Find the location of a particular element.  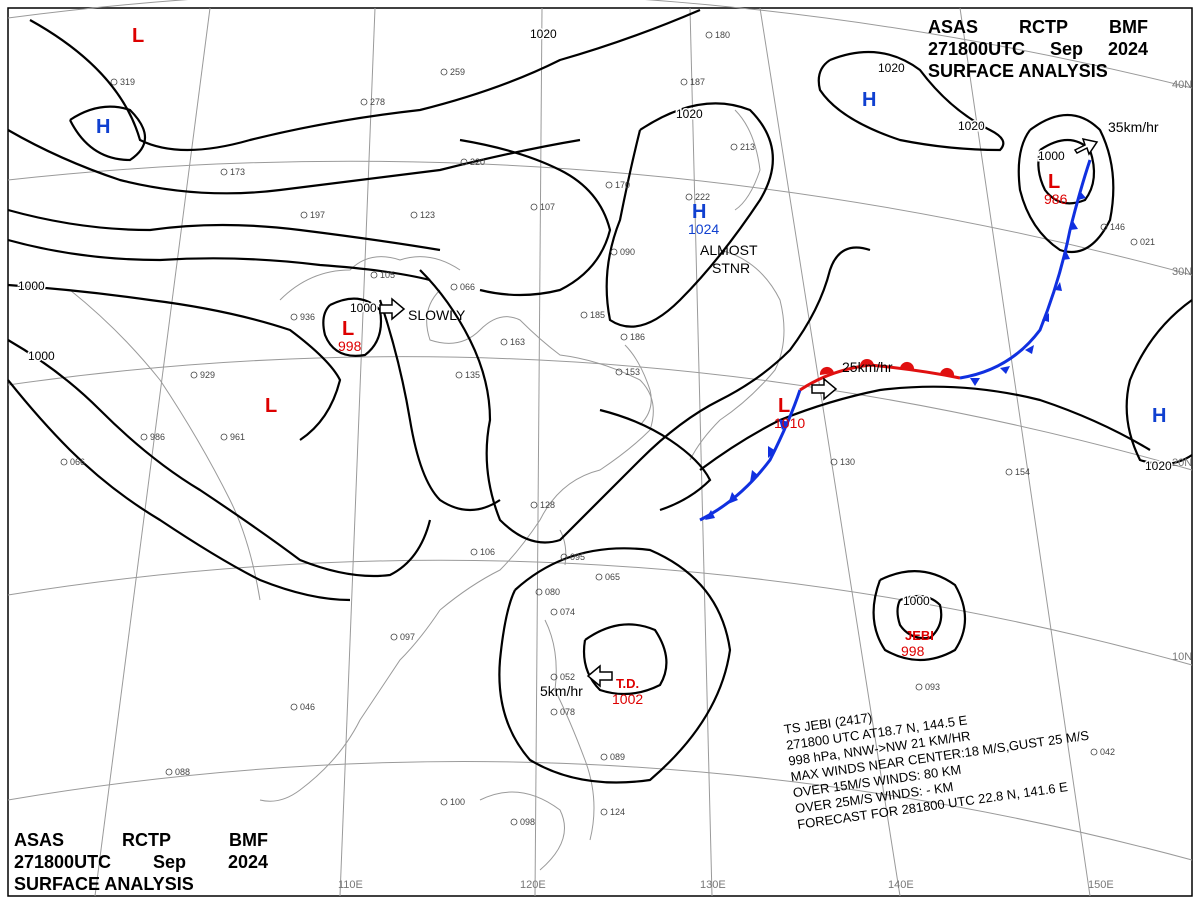

isobar-1020-north-high is located at coordinates (107, 133).